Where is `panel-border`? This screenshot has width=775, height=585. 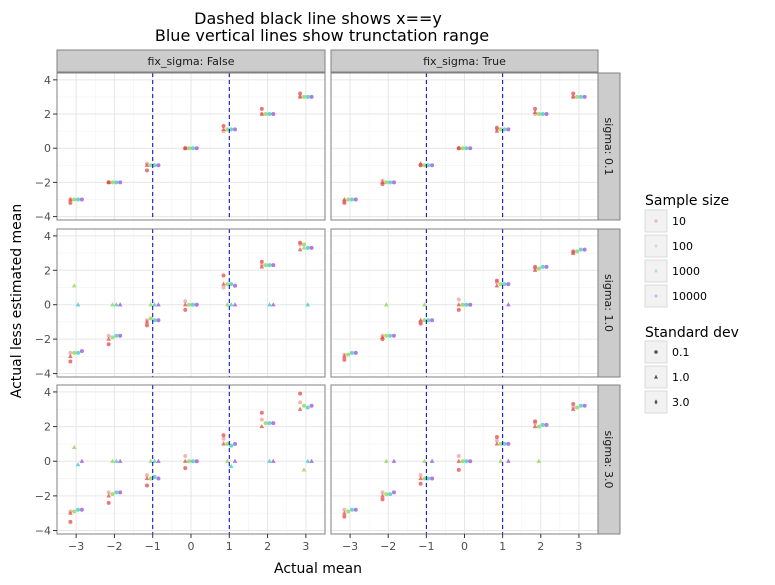
panel-border is located at coordinates (191, 146).